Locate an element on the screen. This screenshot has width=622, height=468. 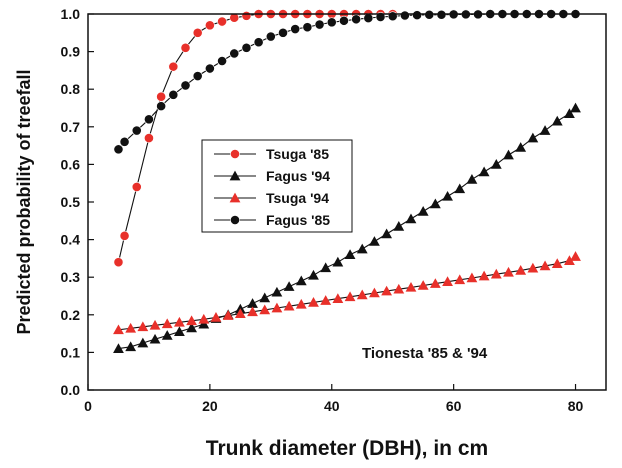
y-tick-label: 0.0 is located at coordinates (71, 390).